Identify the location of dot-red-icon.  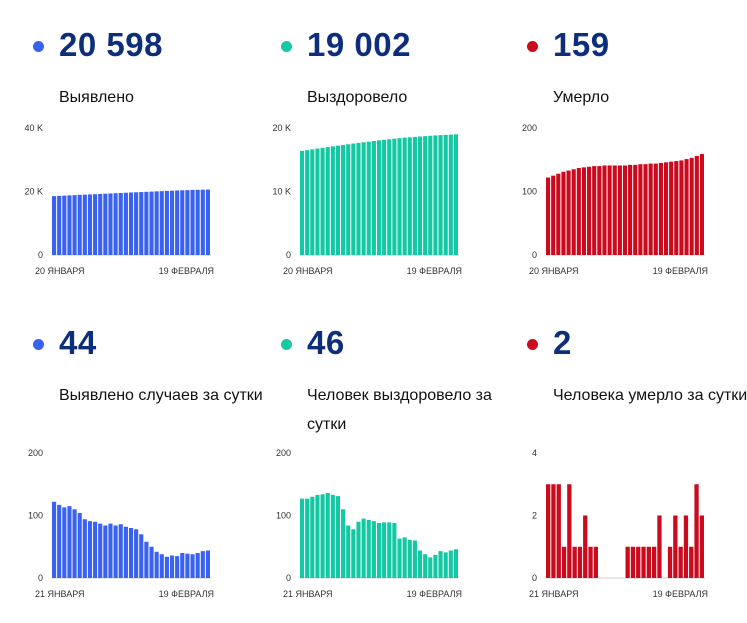
(532, 46).